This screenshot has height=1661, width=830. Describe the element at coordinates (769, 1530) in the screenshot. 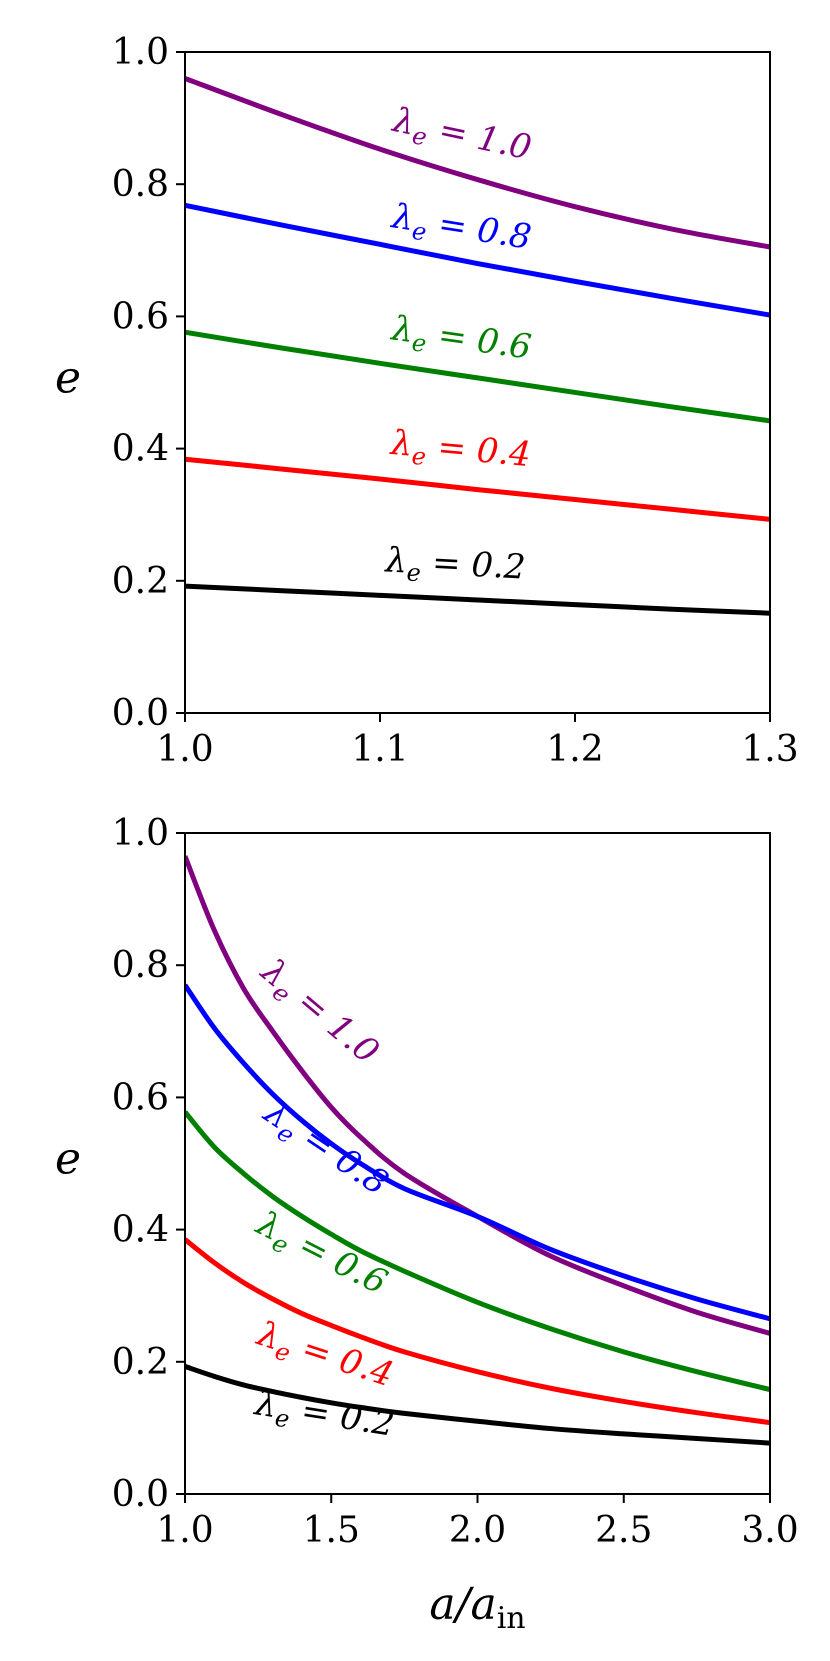

I see `x-tick-label: 3.0` at that location.